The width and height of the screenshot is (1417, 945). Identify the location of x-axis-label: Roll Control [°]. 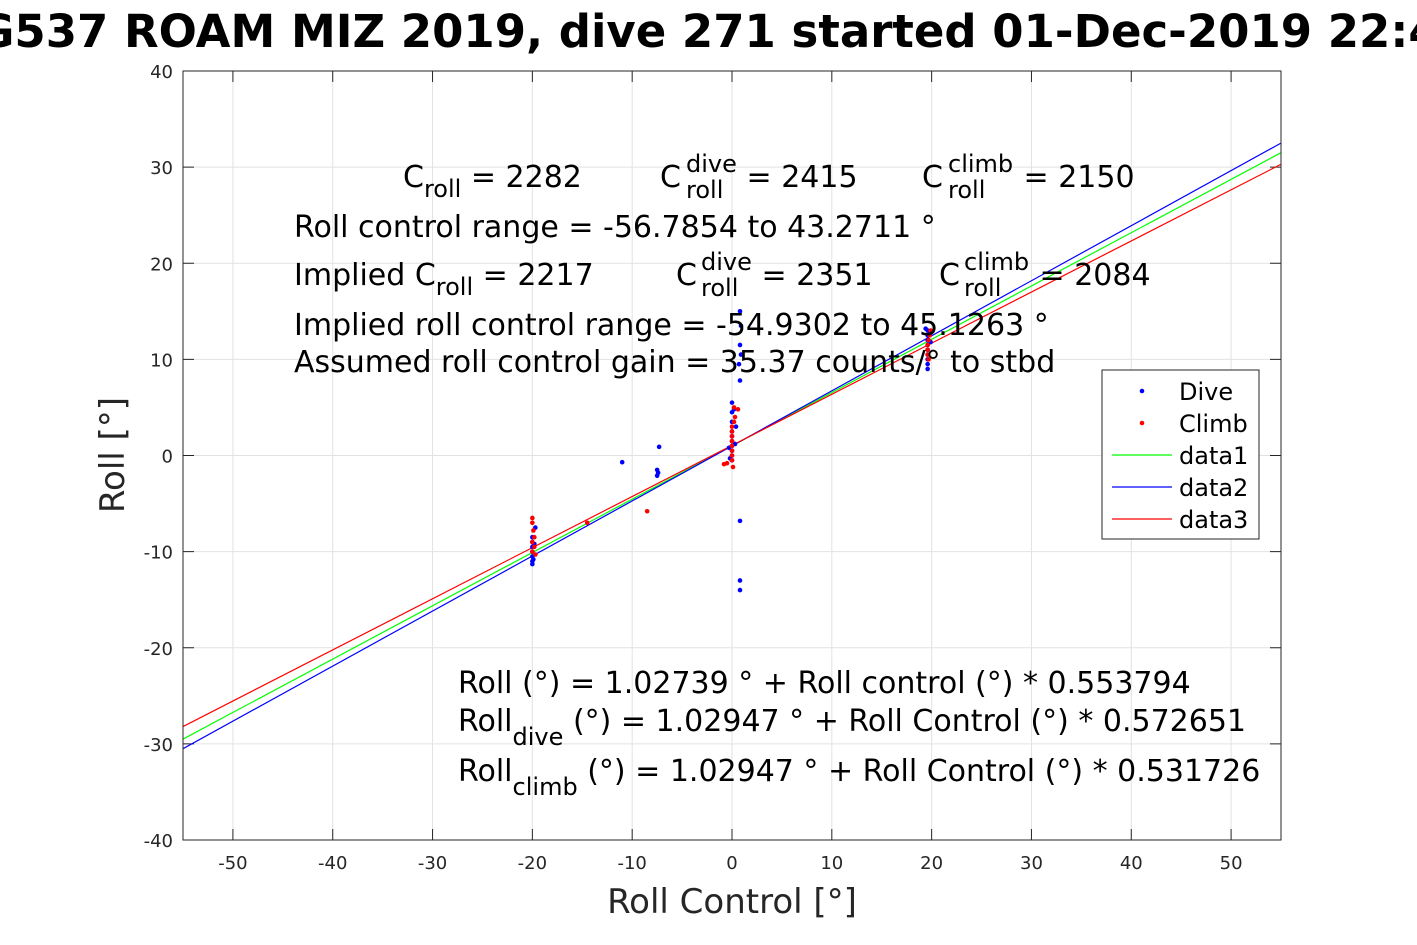
(732, 902).